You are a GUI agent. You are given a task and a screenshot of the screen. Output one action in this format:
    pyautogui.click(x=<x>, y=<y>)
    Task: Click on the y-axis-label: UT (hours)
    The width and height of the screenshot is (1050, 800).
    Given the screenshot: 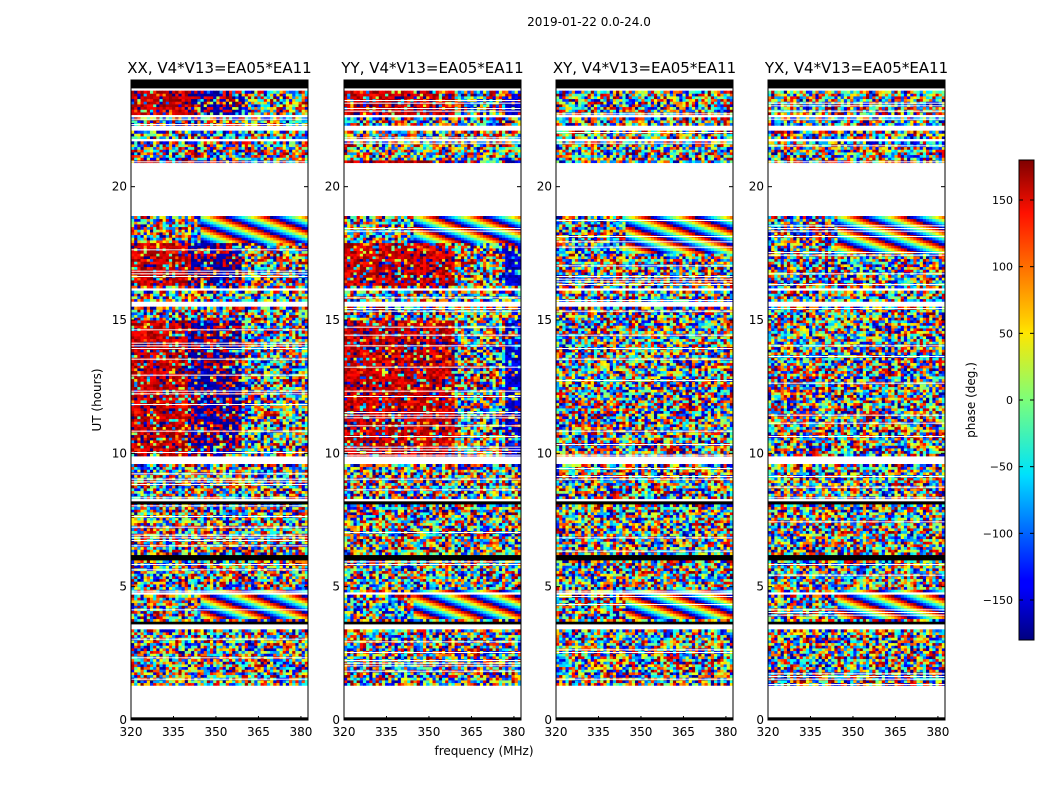 What is the action you would take?
    pyautogui.click(x=97, y=399)
    